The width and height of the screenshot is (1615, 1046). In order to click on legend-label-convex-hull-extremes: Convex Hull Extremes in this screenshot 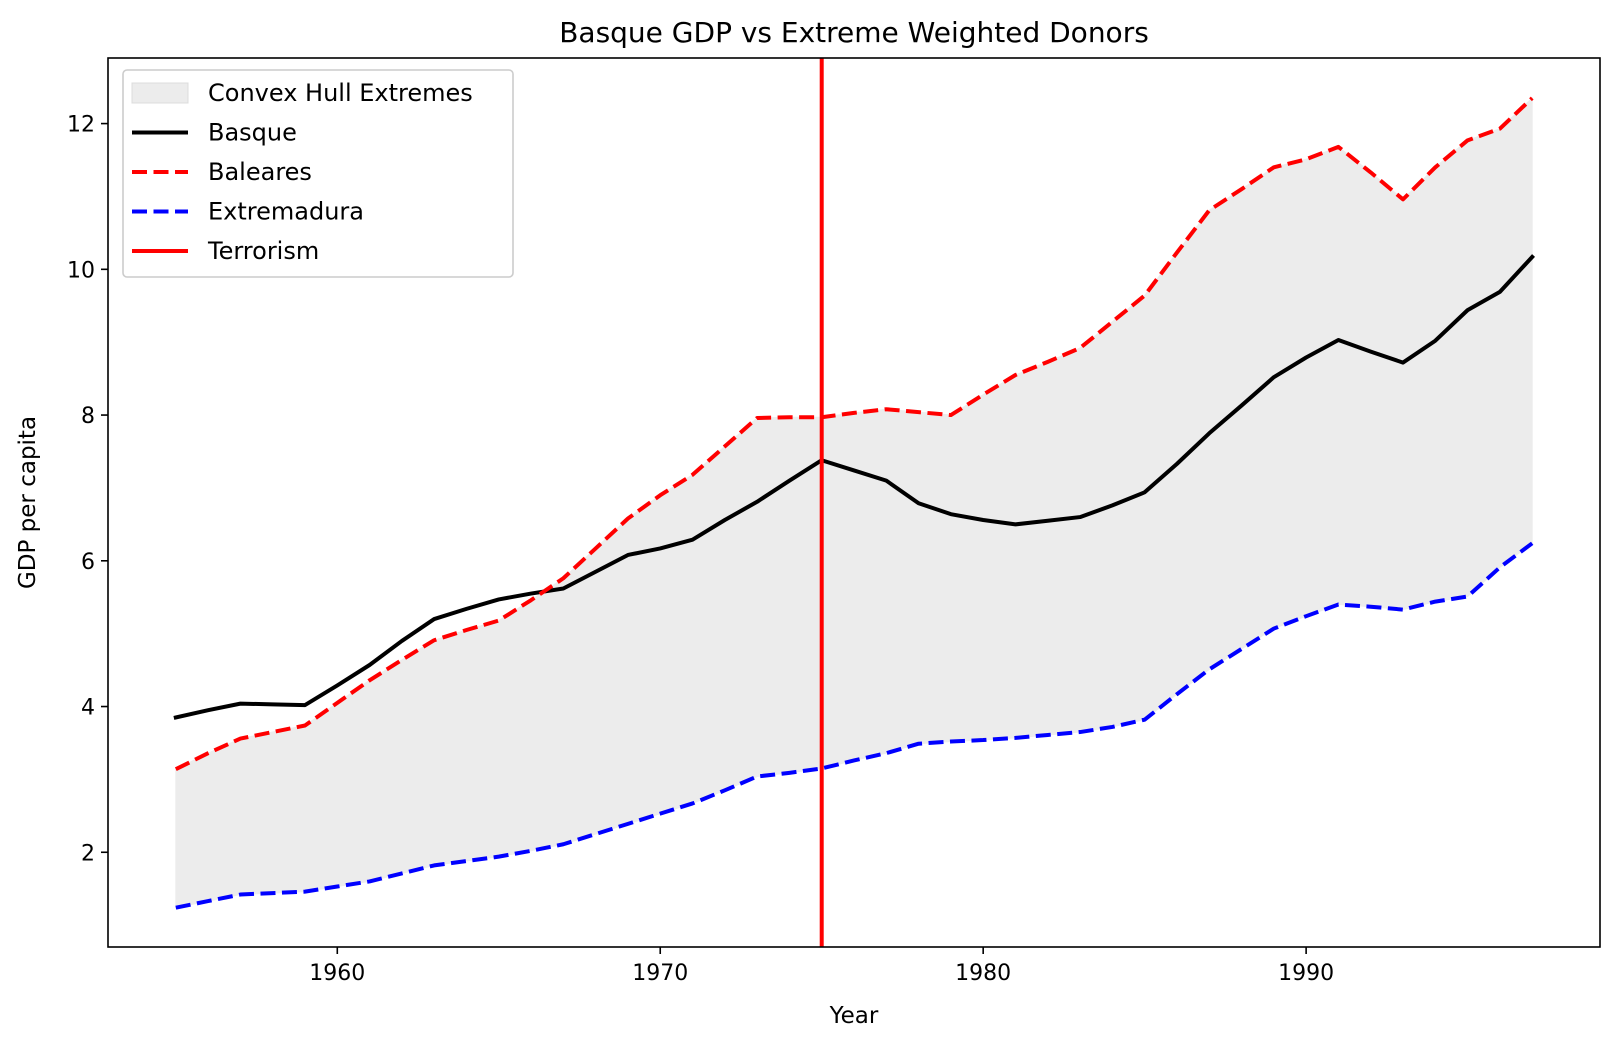, I will do `click(340, 93)`.